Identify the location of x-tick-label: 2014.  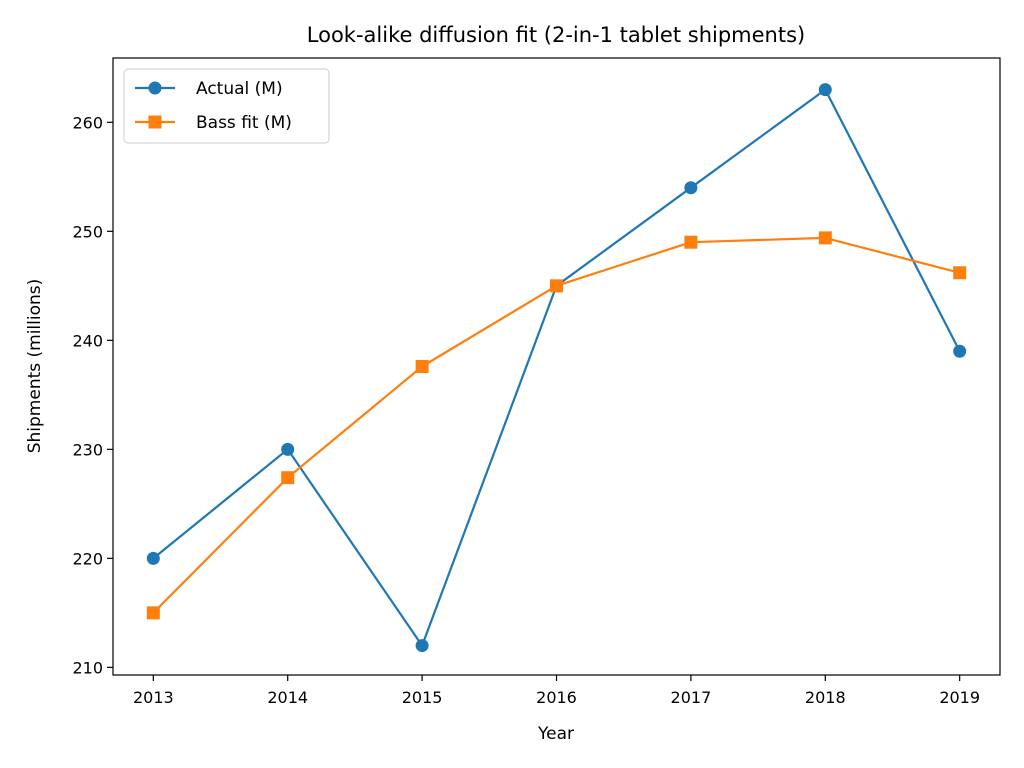
(287, 697).